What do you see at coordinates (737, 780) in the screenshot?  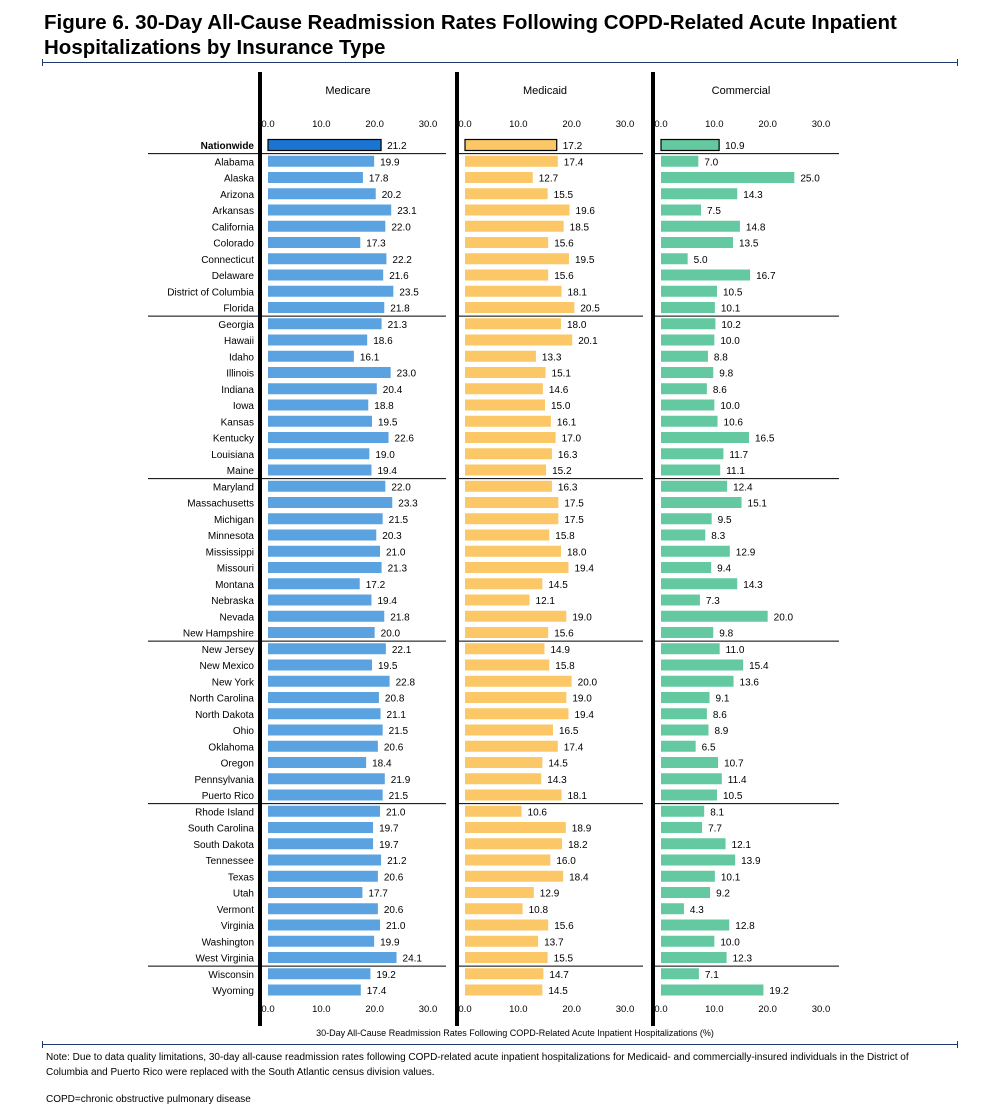 I see `value-label-commercial-pennsylvania: 11.4` at bounding box center [737, 780].